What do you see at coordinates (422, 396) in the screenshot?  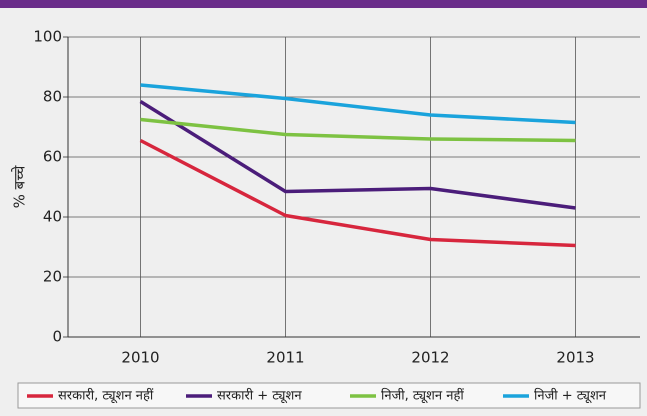 I see `legend-text: निजी, ट्यूशन नहीं` at bounding box center [422, 396].